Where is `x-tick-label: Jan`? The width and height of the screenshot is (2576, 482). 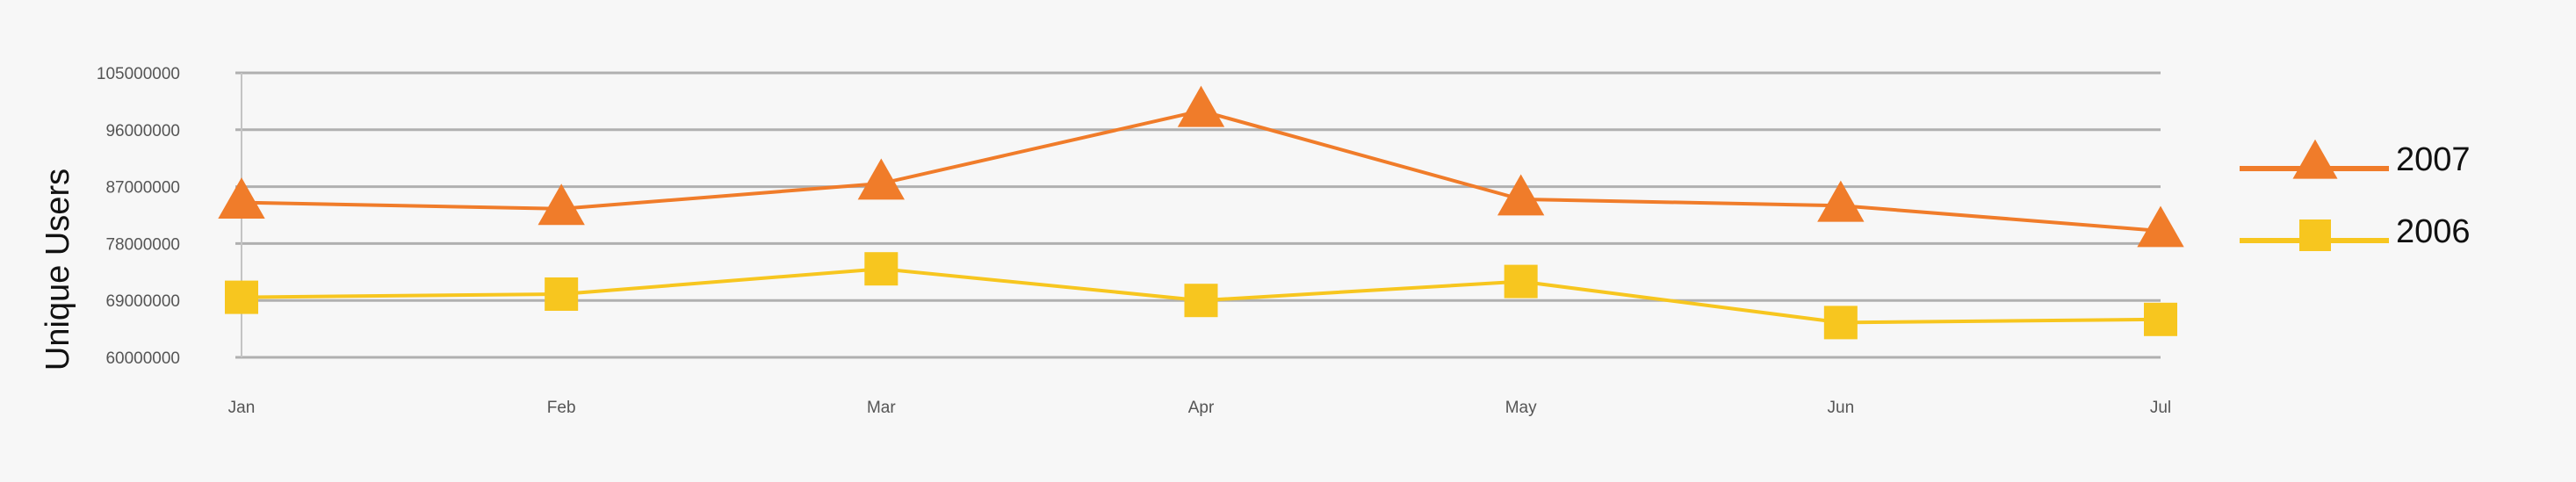 x-tick-label: Jan is located at coordinates (242, 408).